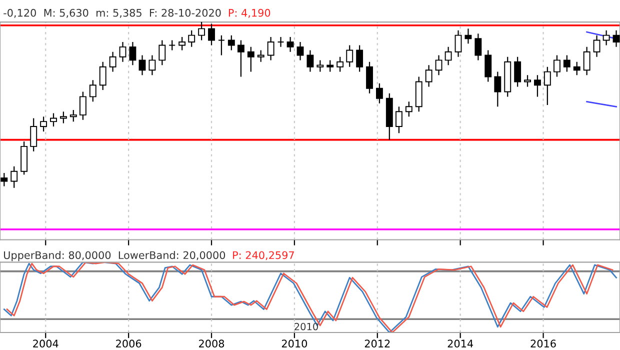 Image resolution: width=620 pixels, height=350 pixels. What do you see at coordinates (115, 256) in the screenshot?
I see `text: UpperBand: 80,0000 LowerBand: 20,0000` at bounding box center [115, 256].